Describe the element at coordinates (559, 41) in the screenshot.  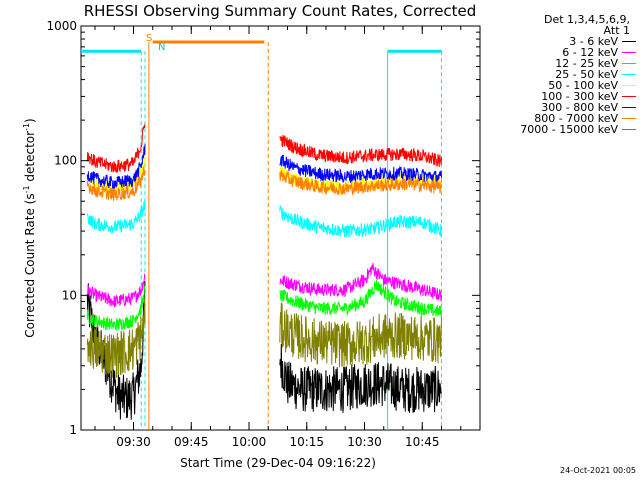
I see `legend-entry: 3 - 6 keV` at that location.